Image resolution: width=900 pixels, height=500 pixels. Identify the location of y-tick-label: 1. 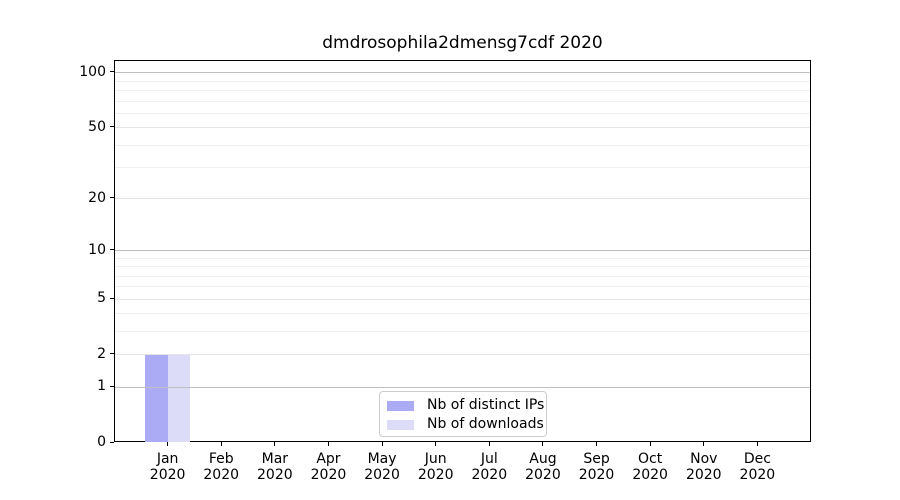
(101, 386).